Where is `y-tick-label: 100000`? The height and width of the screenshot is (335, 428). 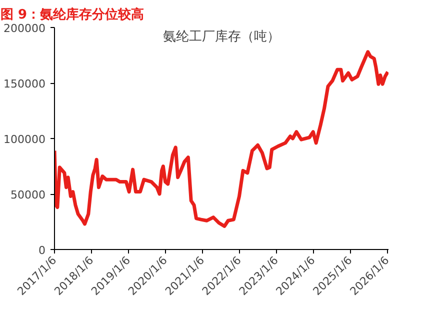
y-tick-label: 100000 is located at coordinates (25, 139).